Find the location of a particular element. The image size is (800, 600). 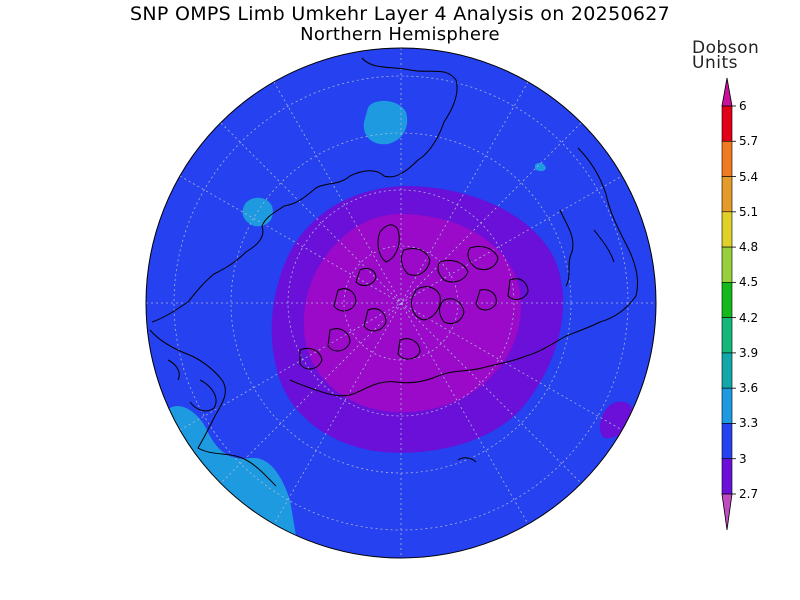

colorbar-tick-label: 6 is located at coordinates (743, 106).